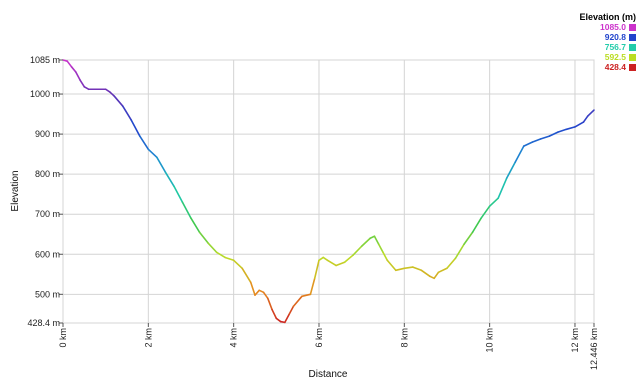 The height and width of the screenshot is (378, 642). What do you see at coordinates (594, 349) in the screenshot?
I see `x-tick-label: 12.446 km` at bounding box center [594, 349].